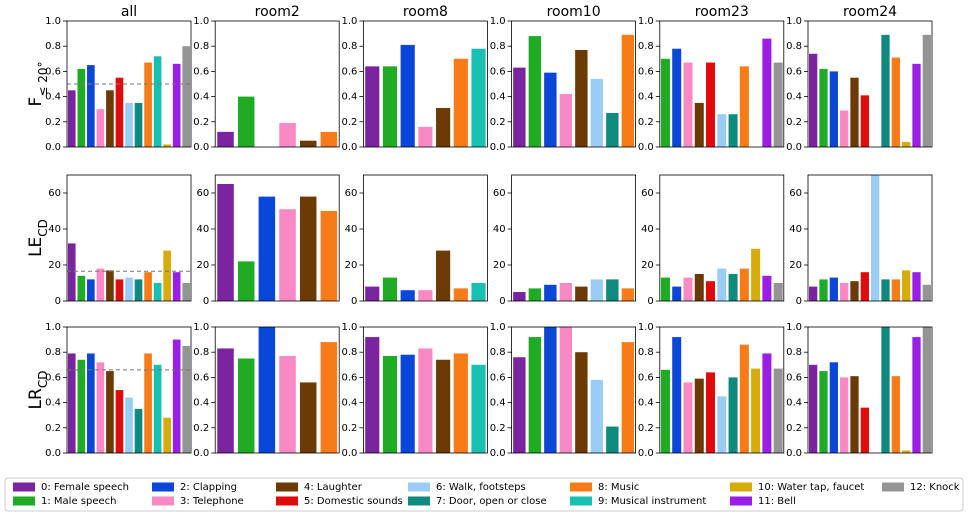 Image resolution: width=970 pixels, height=515 pixels. I want to click on legend-label: 5: Domestic sounds, so click(353, 501).